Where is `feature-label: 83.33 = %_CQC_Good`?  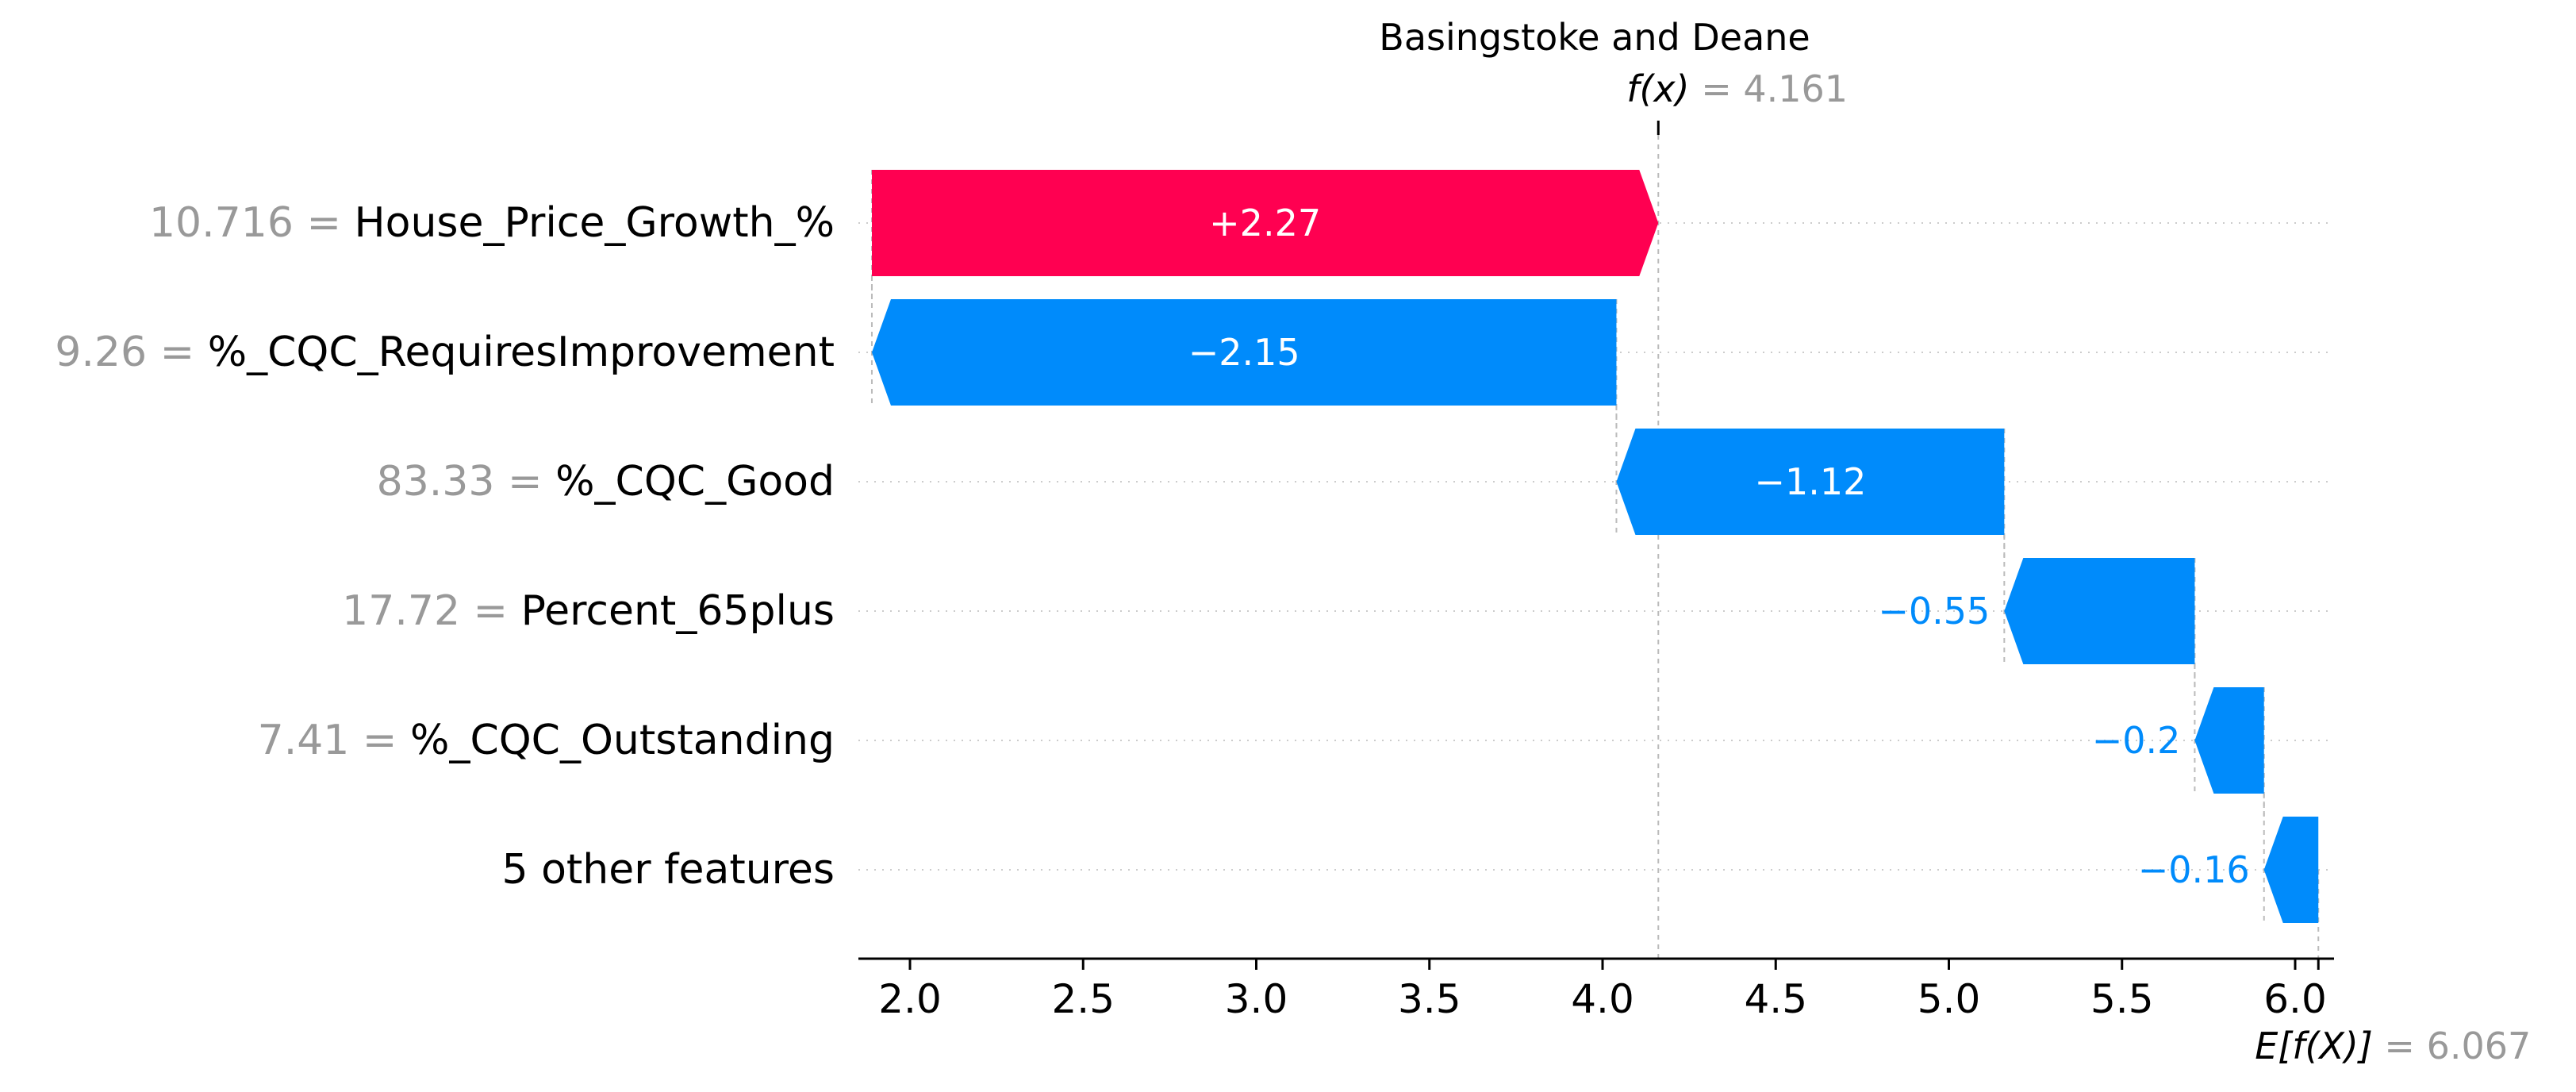
feature-label: 83.33 = %_CQC_Good is located at coordinates (606, 482).